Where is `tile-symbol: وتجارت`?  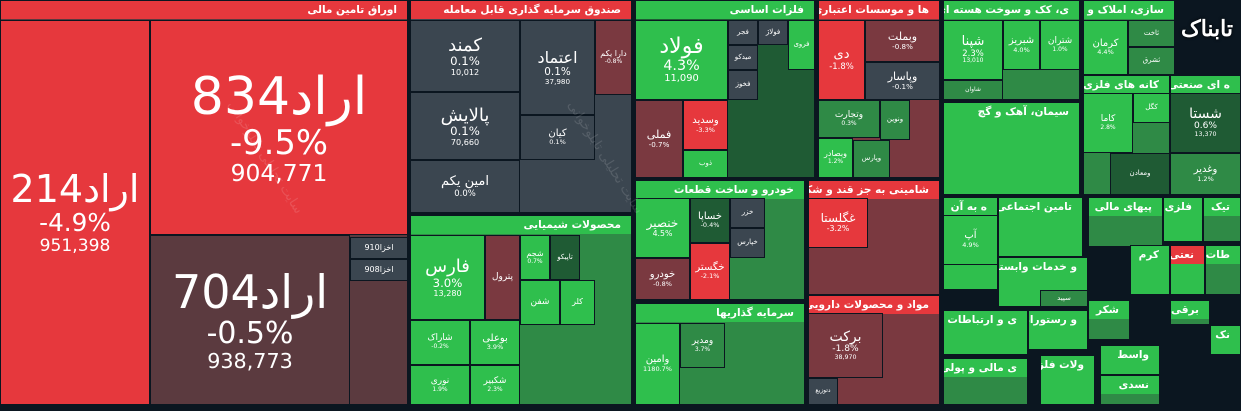
tile-symbol: وتجارت is located at coordinates (849, 114).